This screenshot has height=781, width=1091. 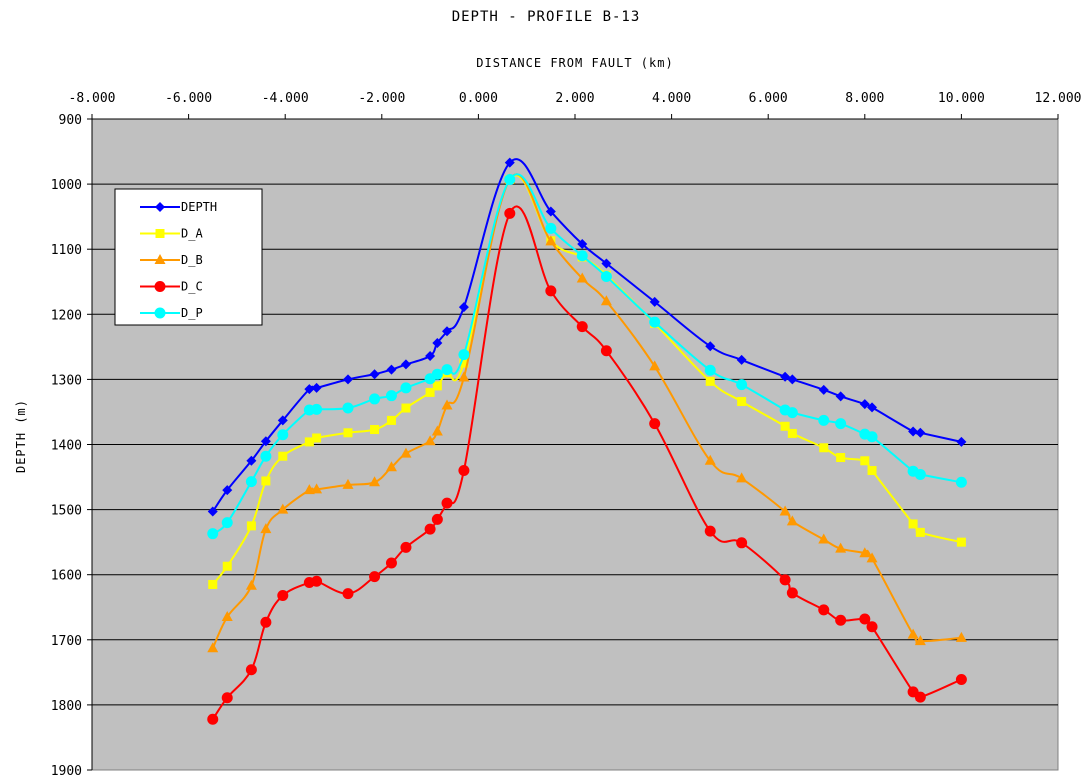 I want to click on legend-entry-d-b: D_B, so click(x=171, y=260).